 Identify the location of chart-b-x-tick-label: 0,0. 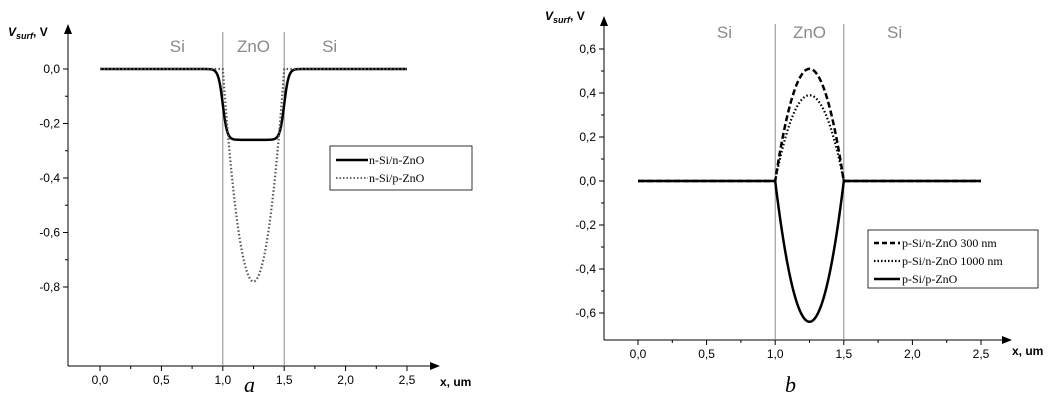
(638, 354).